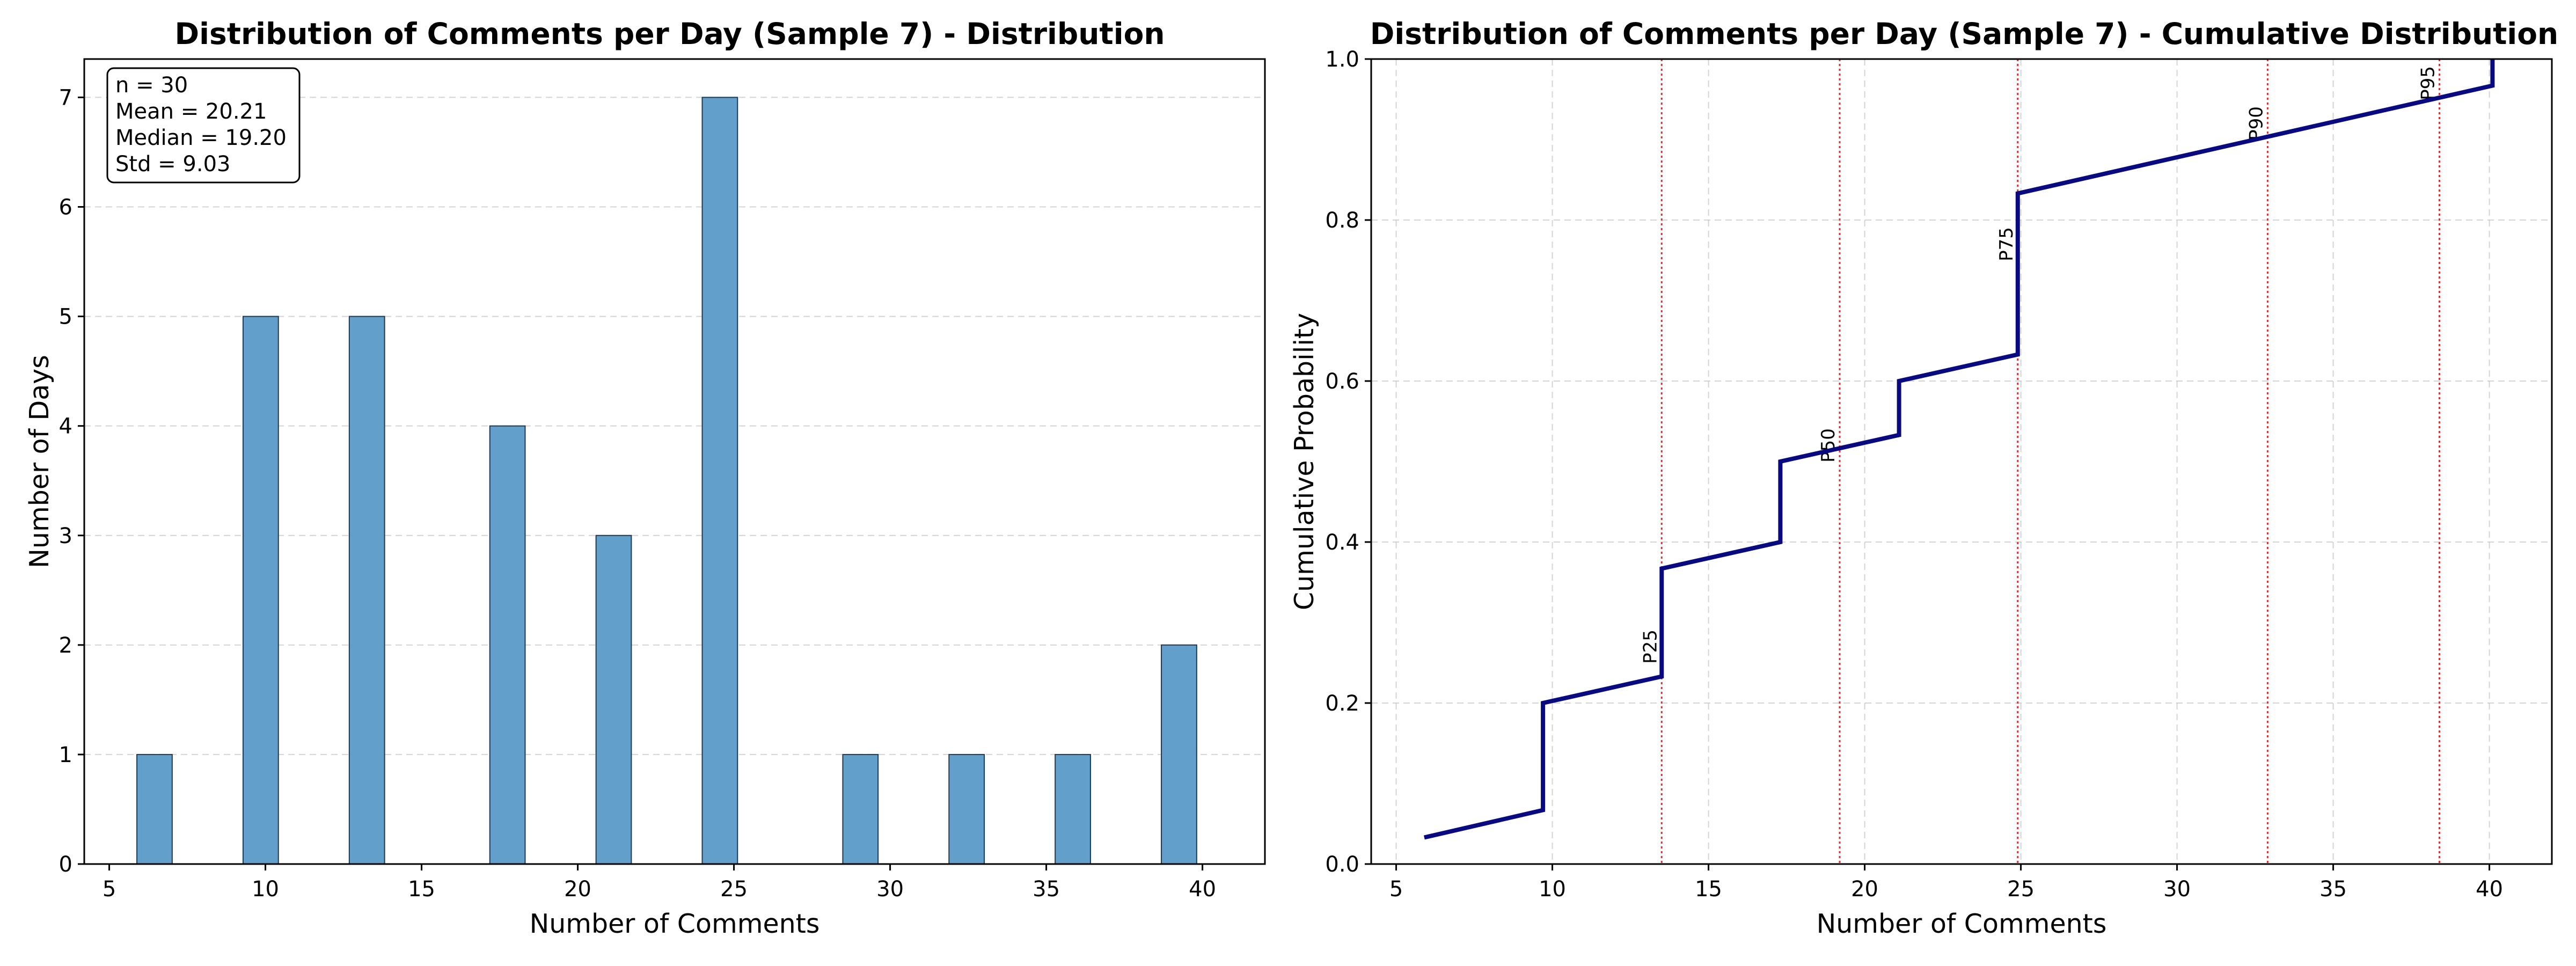 The image size is (2576, 966). What do you see at coordinates (109, 889) in the screenshot?
I see `histogram-x-tick-label: 5` at bounding box center [109, 889].